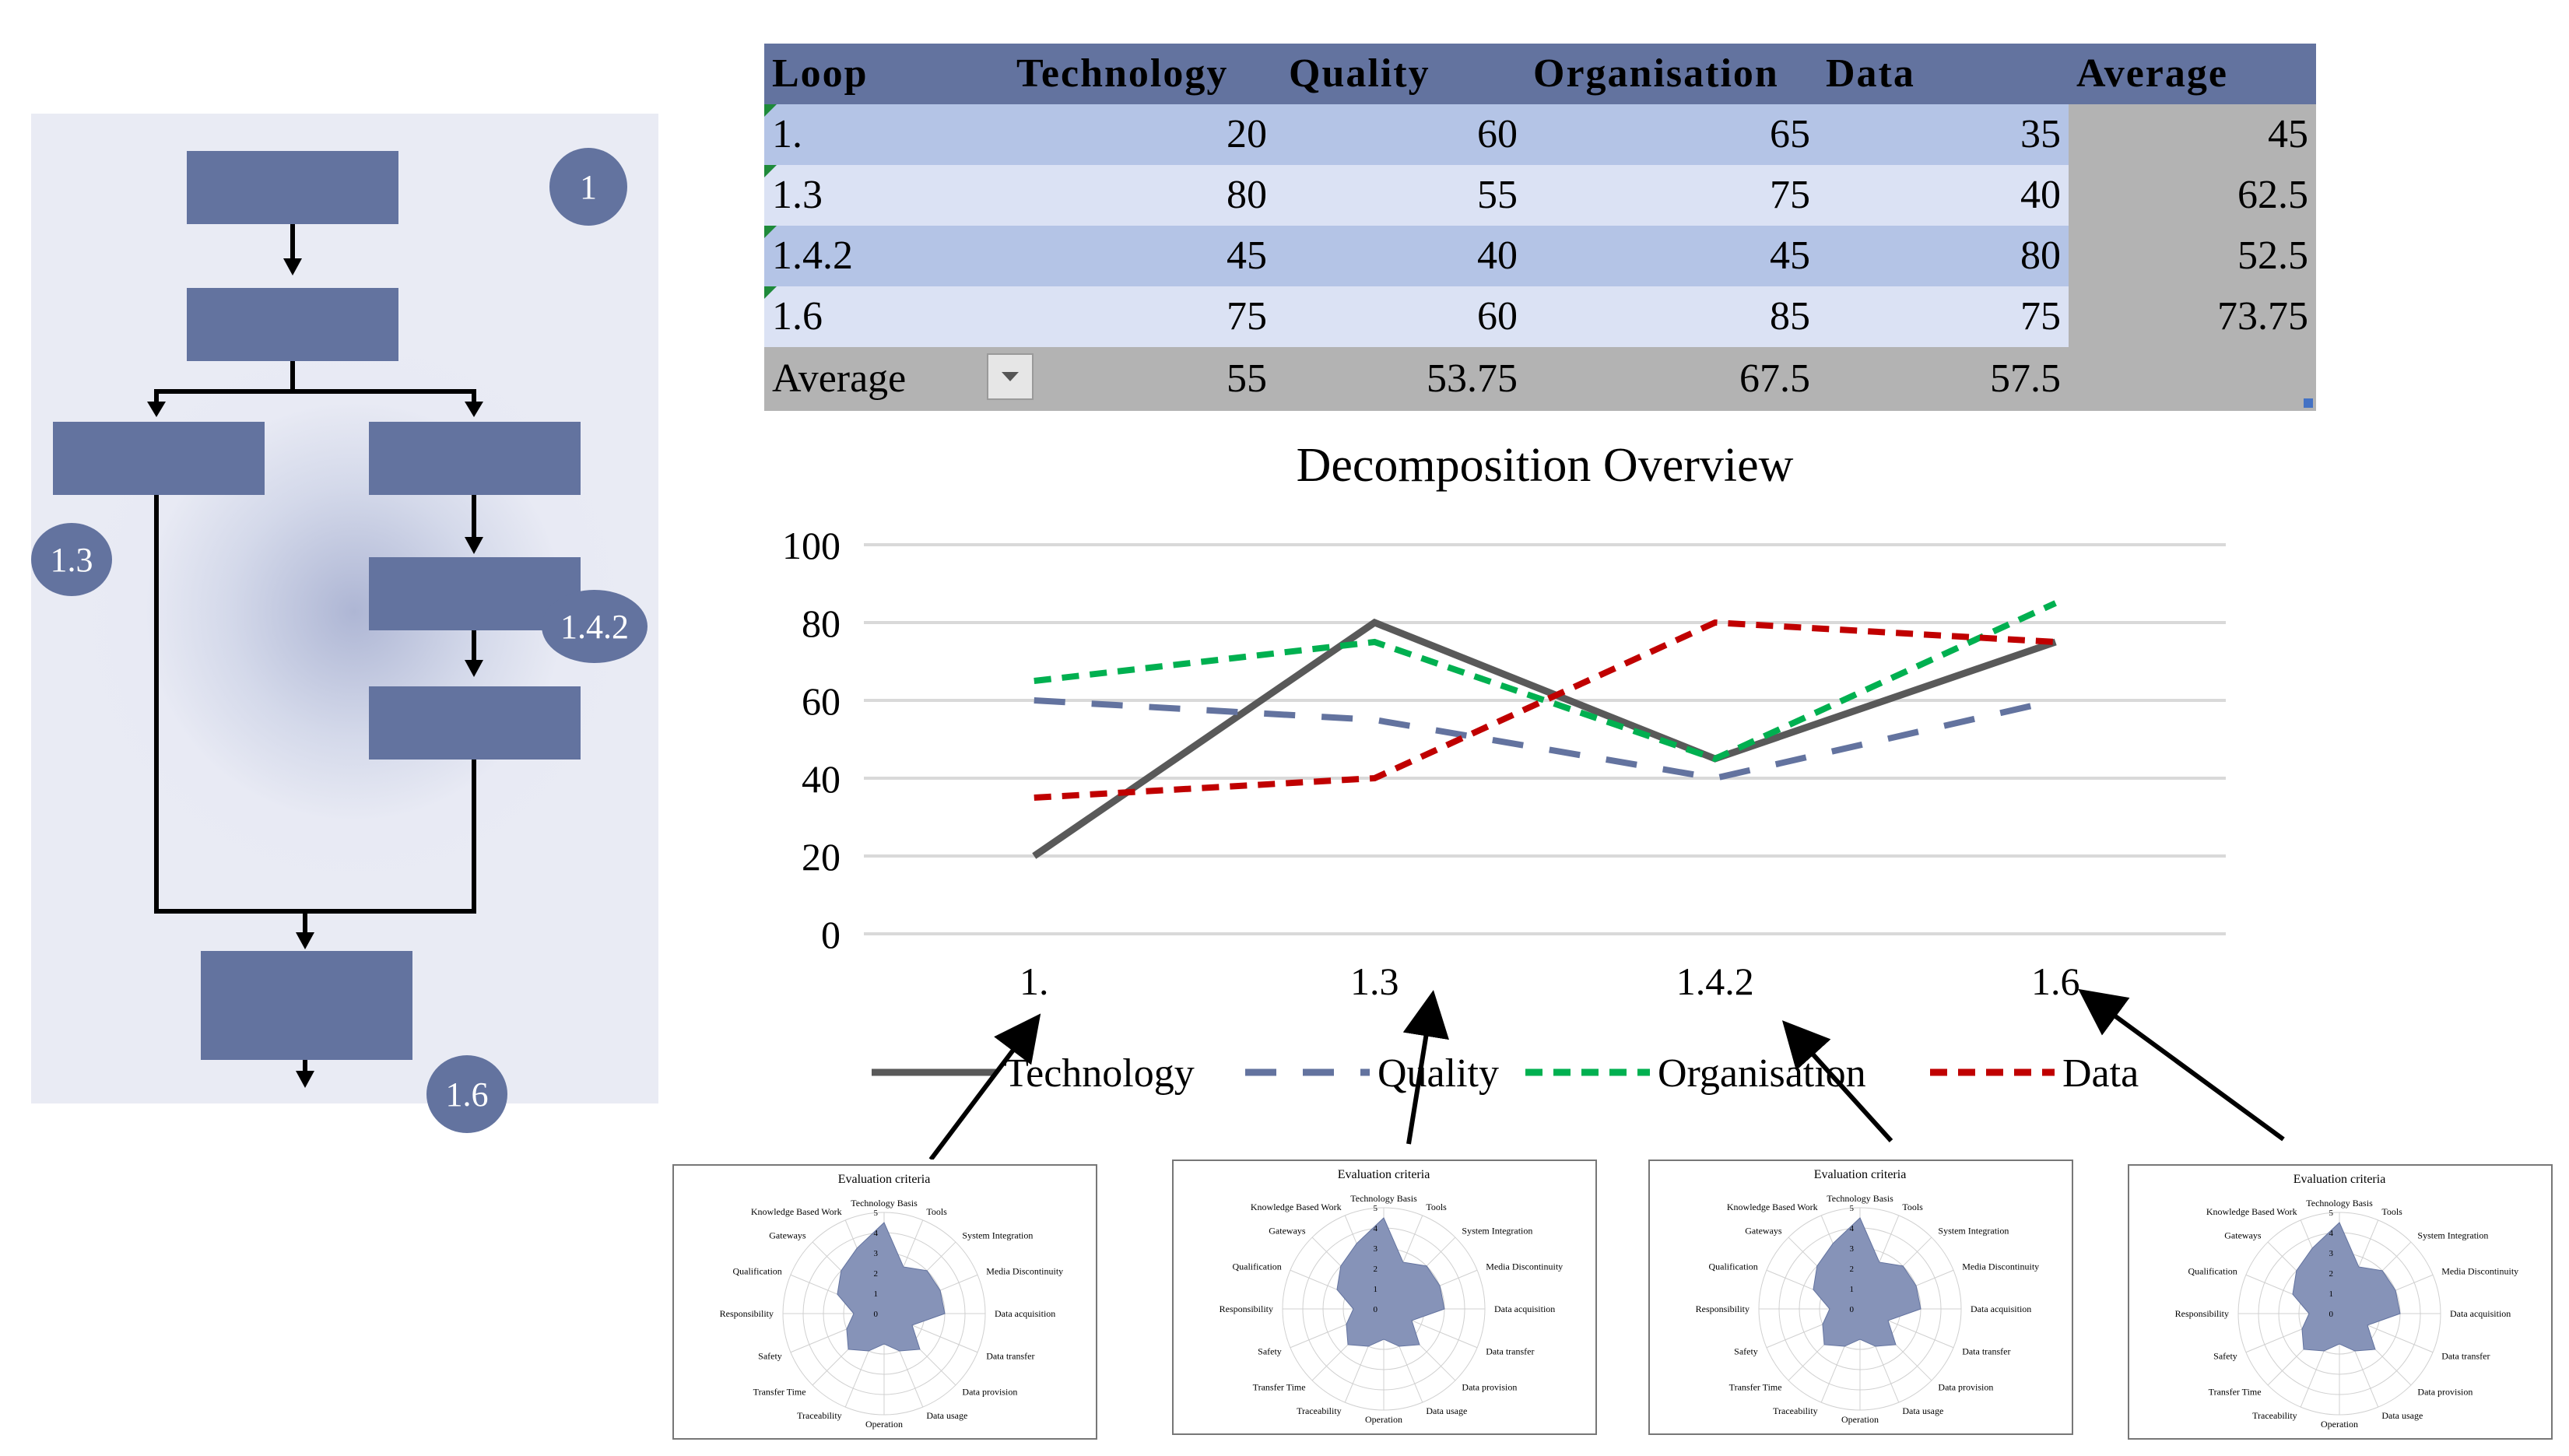  Describe the element at coordinates (1247, 134) in the screenshot. I see `cell-technology: 20` at that location.